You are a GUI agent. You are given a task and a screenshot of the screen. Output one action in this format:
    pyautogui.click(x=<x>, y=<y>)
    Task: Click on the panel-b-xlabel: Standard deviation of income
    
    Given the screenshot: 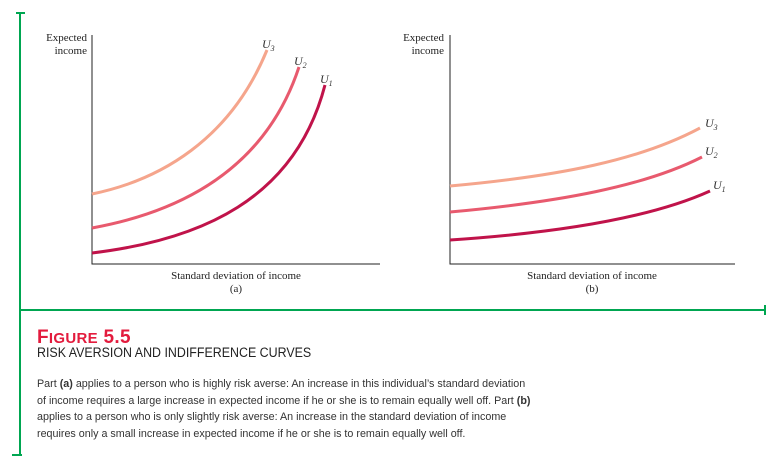 What is the action you would take?
    pyautogui.click(x=592, y=276)
    